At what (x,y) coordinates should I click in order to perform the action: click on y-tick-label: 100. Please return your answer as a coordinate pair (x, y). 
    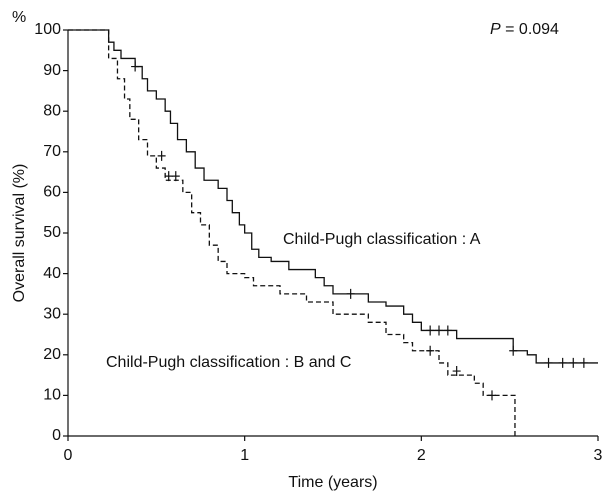
    Looking at the image, I should click on (47, 29).